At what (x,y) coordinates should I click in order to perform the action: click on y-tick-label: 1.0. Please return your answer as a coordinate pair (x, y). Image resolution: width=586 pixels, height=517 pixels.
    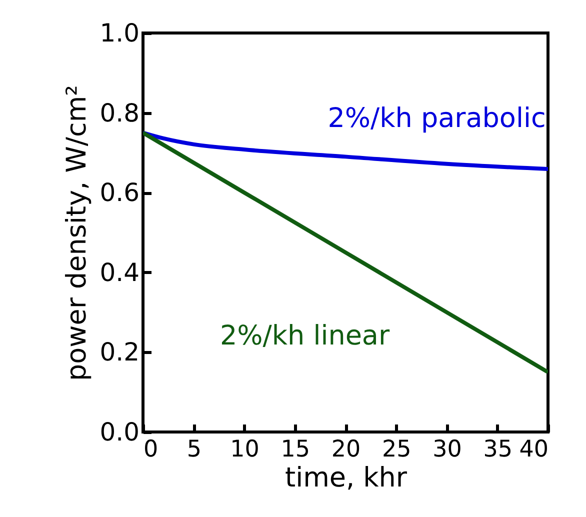
    Looking at the image, I should click on (120, 33).